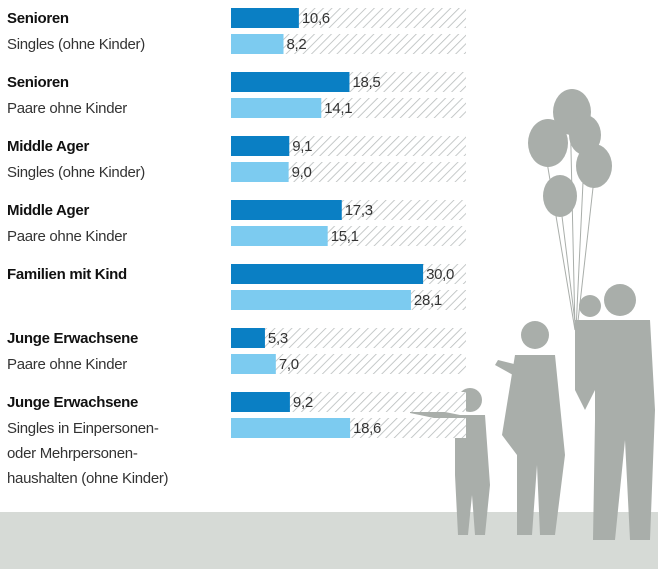 This screenshot has height=569, width=658. I want to click on value-label: 10,6, so click(316, 18).